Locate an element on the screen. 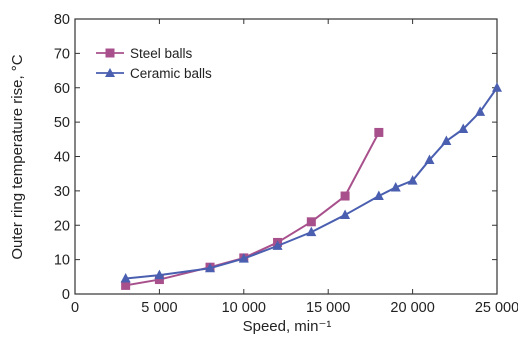 The width and height of the screenshot is (518, 339). x-tick-label-2: 10 000 is located at coordinates (244, 308).